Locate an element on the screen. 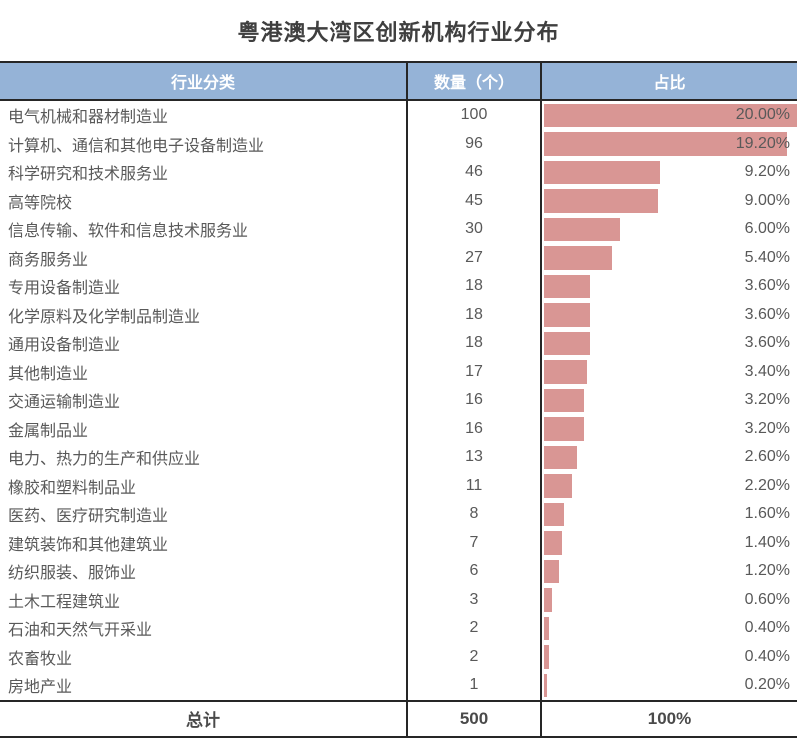 The image size is (797, 750). industry-label: 金属制品业 is located at coordinates (204, 428).